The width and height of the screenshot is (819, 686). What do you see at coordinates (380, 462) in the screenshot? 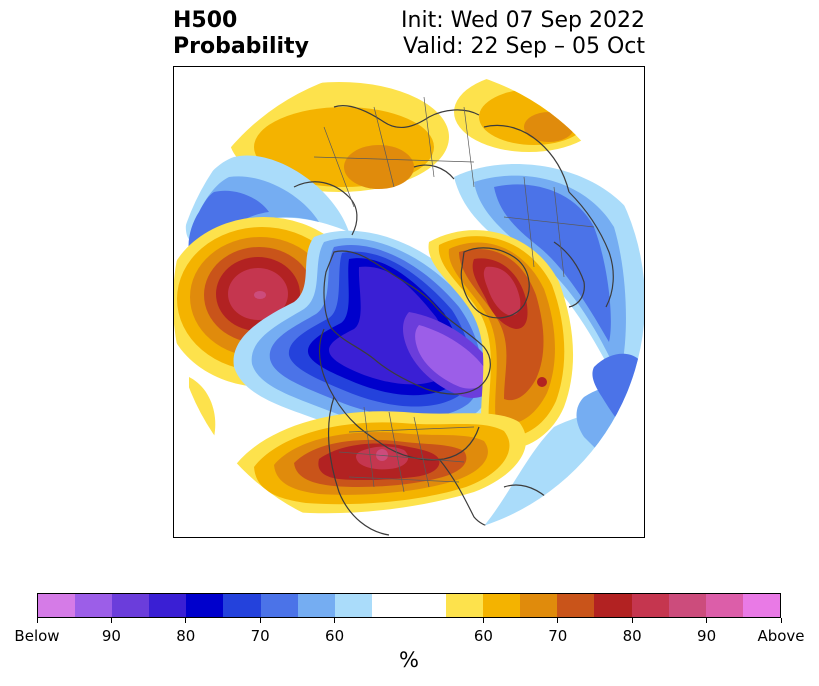
I see `eastern-us-anomaly` at bounding box center [380, 462].